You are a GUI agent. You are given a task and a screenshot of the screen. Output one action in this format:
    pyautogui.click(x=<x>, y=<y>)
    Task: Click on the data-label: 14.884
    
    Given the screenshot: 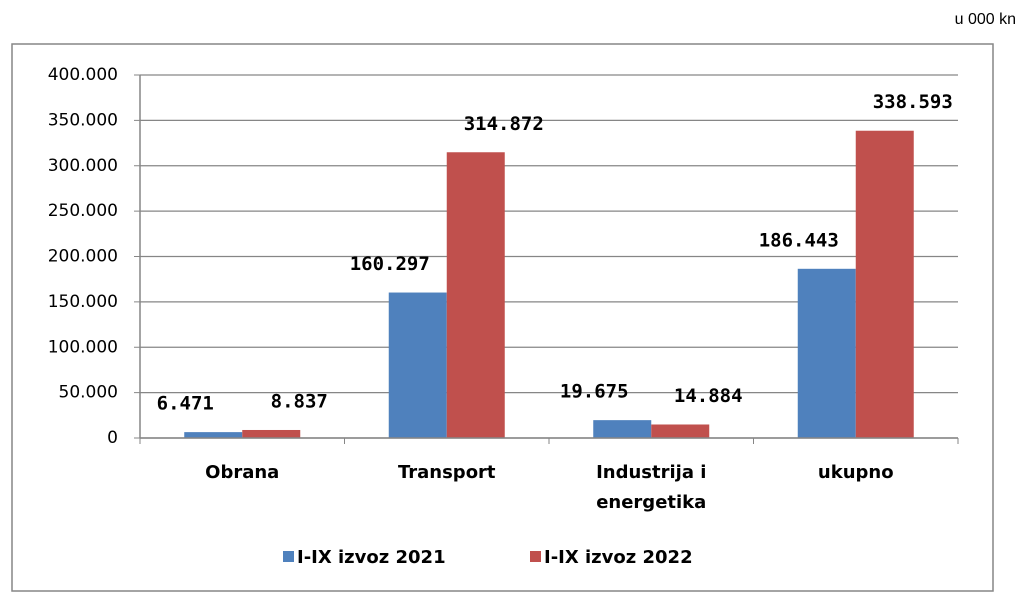 What is the action you would take?
    pyautogui.click(x=708, y=396)
    